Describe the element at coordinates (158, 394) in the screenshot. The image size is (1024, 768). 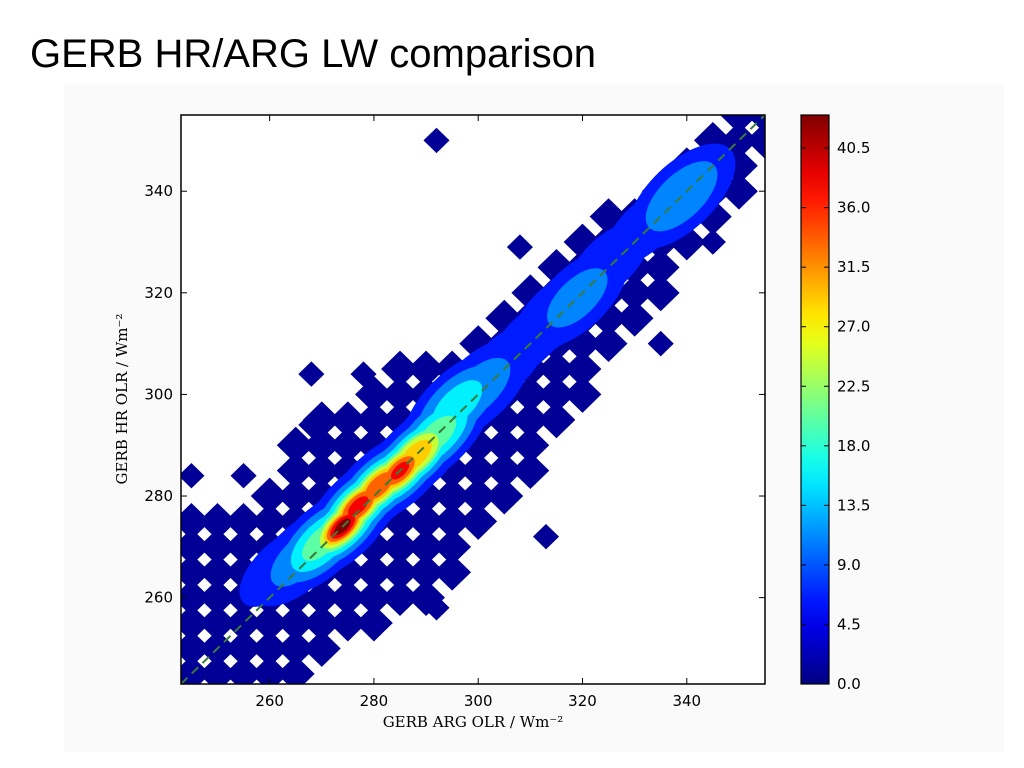
I see `y-tick-label: 300` at that location.